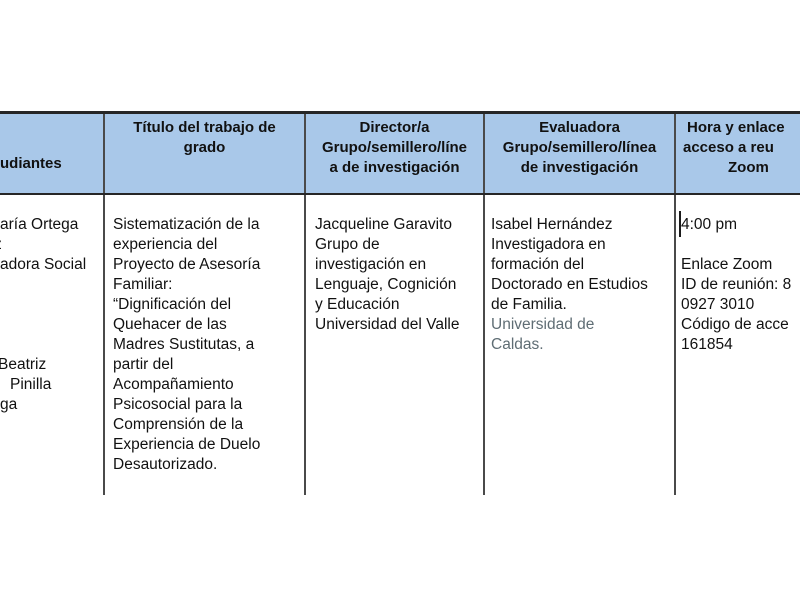 The image size is (800, 600). What do you see at coordinates (394, 127) in the screenshot?
I see `text-line: Director/a` at bounding box center [394, 127].